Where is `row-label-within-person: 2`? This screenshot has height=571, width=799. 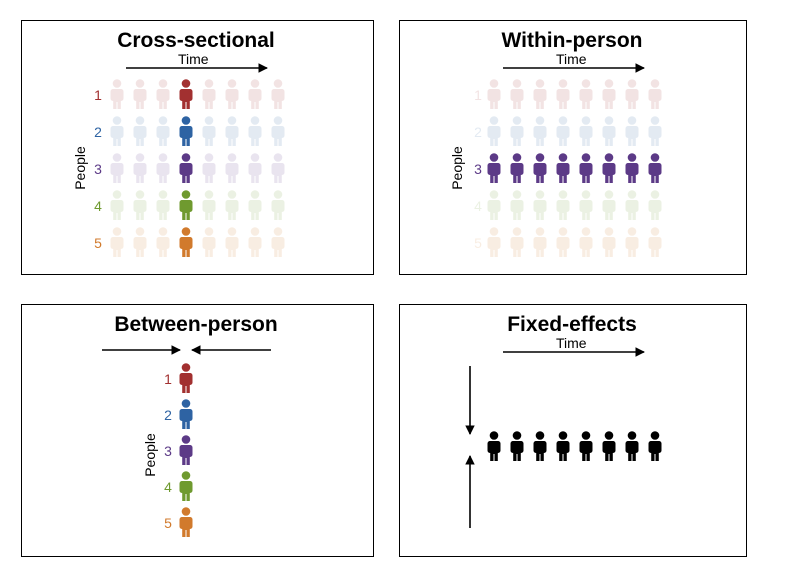
row-label-within-person: 2 is located at coordinates (478, 132).